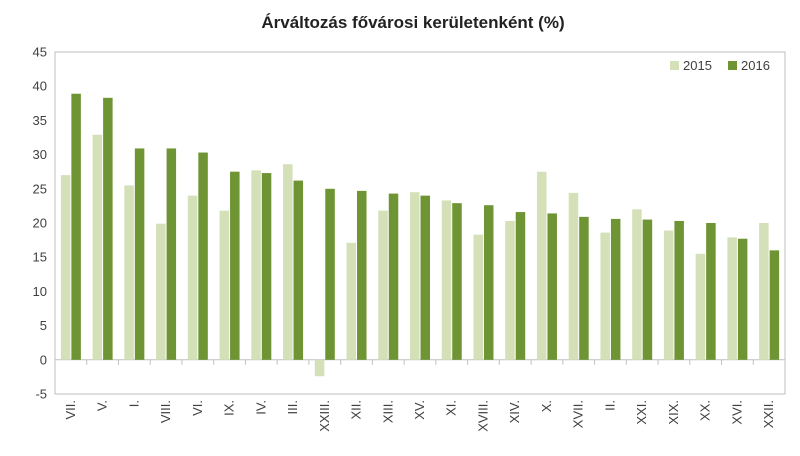 The image size is (800, 456). Describe the element at coordinates (266, 266) in the screenshot. I see `bar-2016-IV` at that location.